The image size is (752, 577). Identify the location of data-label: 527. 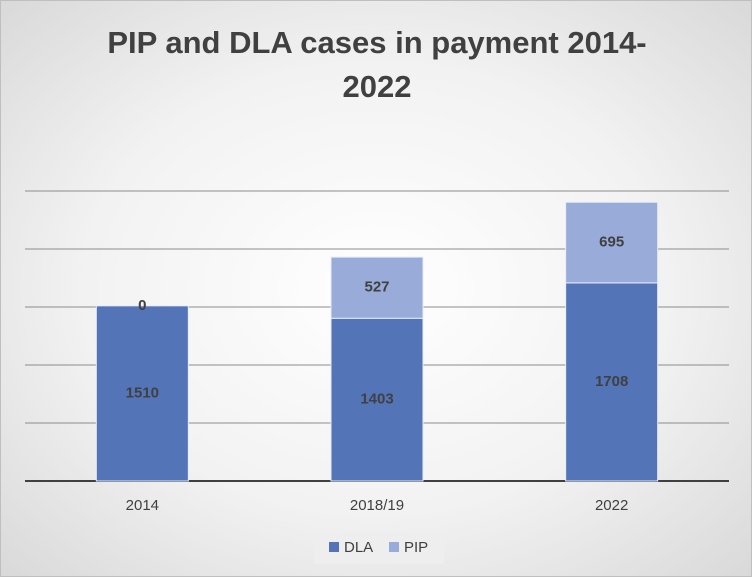
(376, 287).